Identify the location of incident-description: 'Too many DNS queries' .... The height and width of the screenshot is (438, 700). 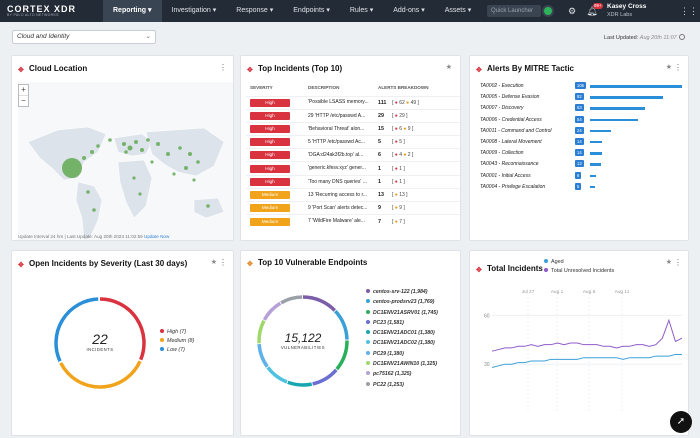
(337, 181).